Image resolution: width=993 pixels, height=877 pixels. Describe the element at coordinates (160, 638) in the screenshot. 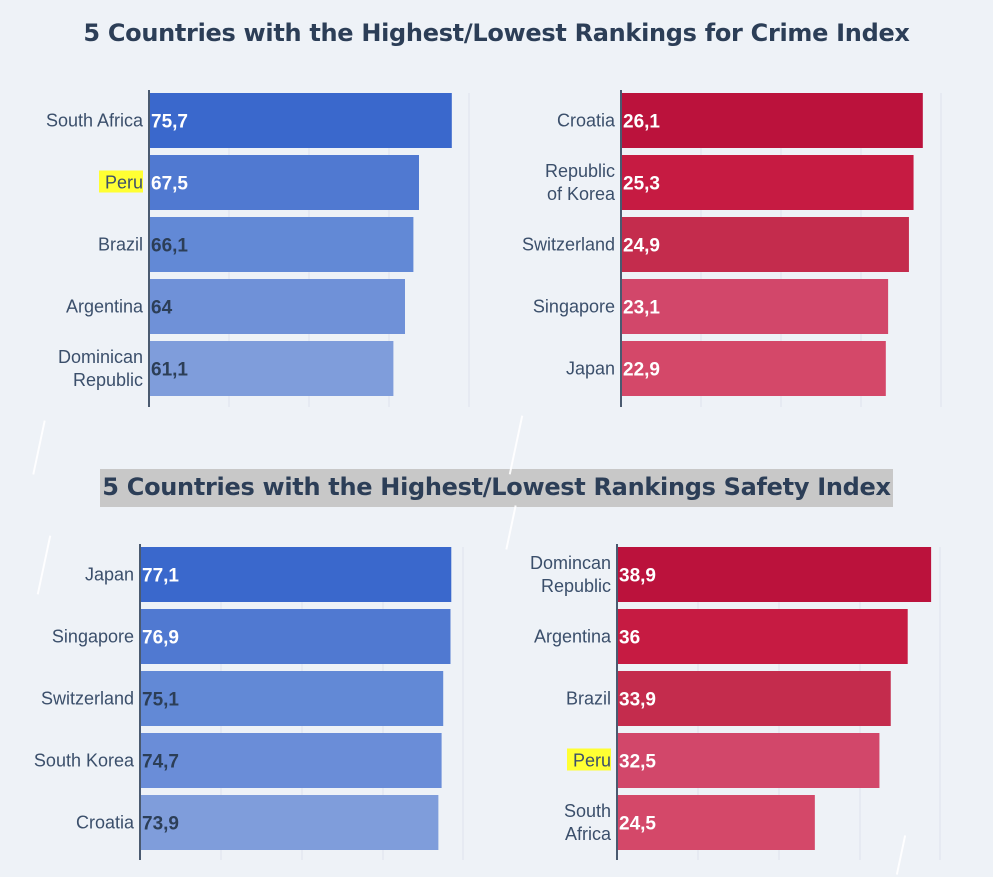

I see `data-label: 76,9` at that location.